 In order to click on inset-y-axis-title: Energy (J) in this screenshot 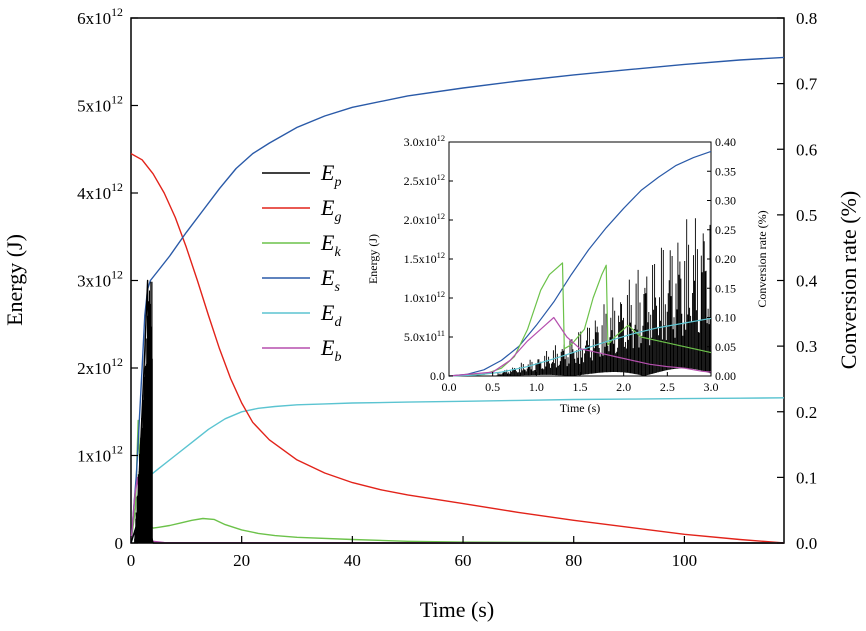, I will do `click(373, 259)`.